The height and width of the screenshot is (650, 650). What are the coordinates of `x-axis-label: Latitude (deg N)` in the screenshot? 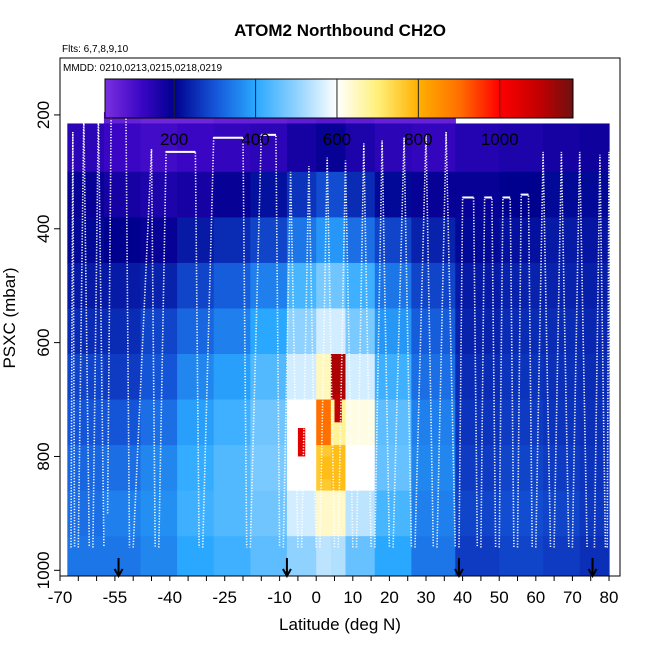 It's located at (340, 624).